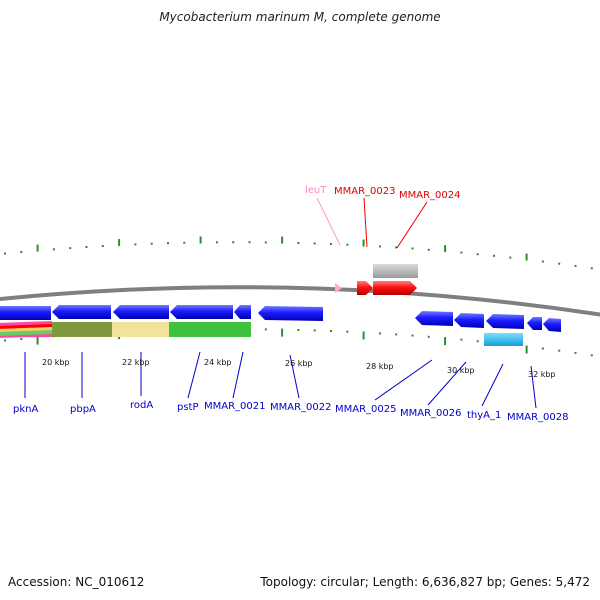 The image size is (600, 600). What do you see at coordinates (484, 415) in the screenshot?
I see `gene-label-thya: thyA_1` at bounding box center [484, 415].